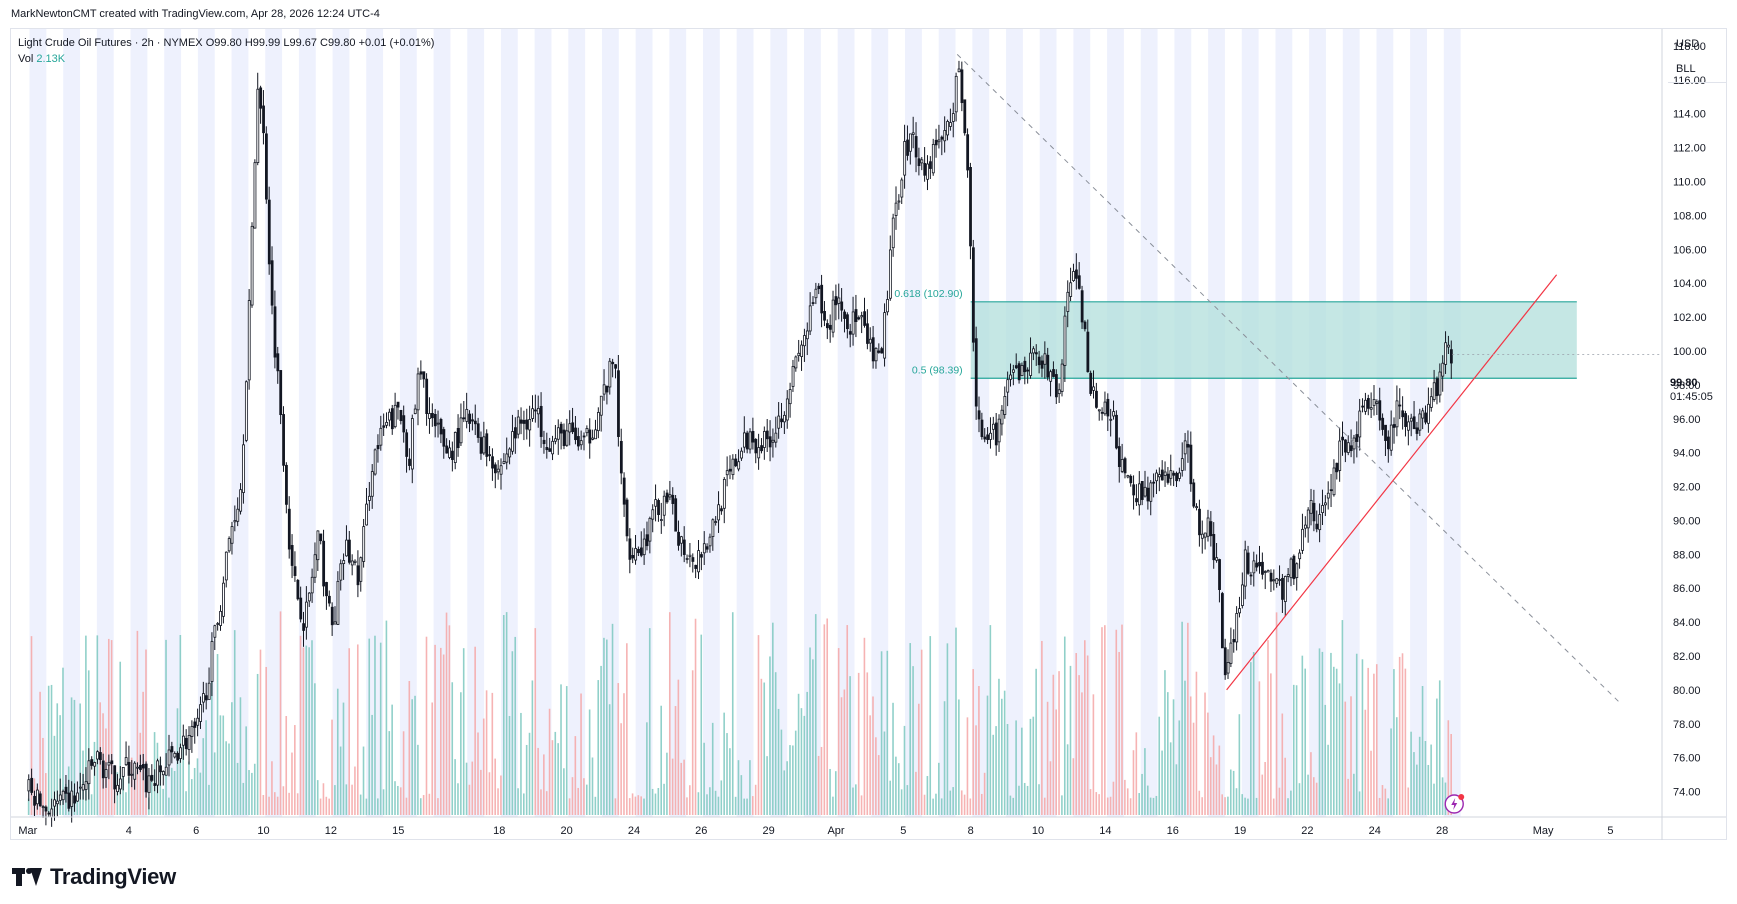 This screenshot has height=904, width=1737. Describe the element at coordinates (1461, 797) in the screenshot. I see `event-dot` at that location.